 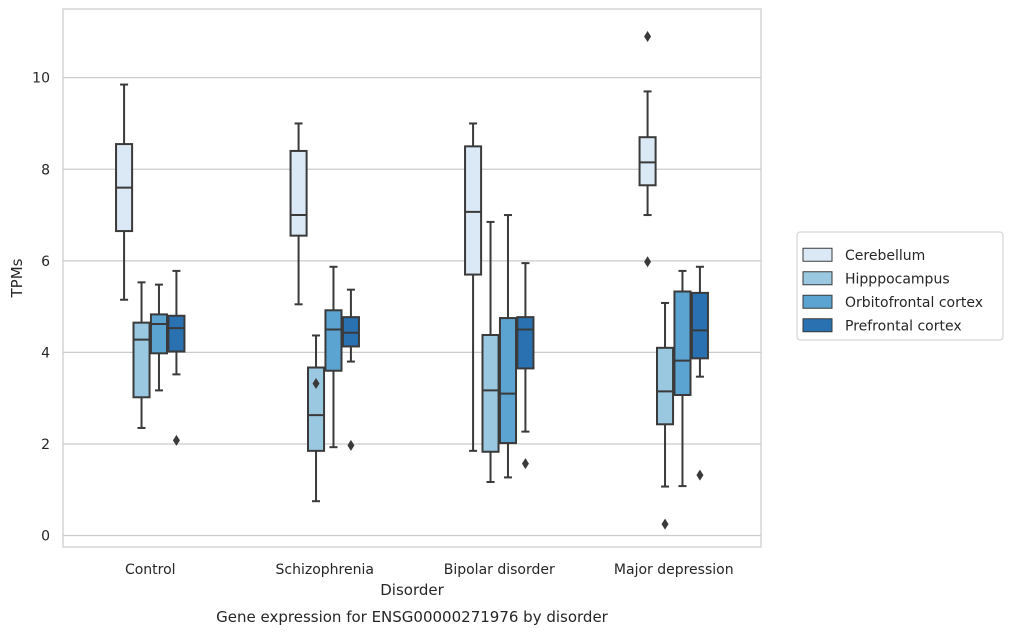 What do you see at coordinates (45, 353) in the screenshot?
I see `y-tick-label: 4` at bounding box center [45, 353].